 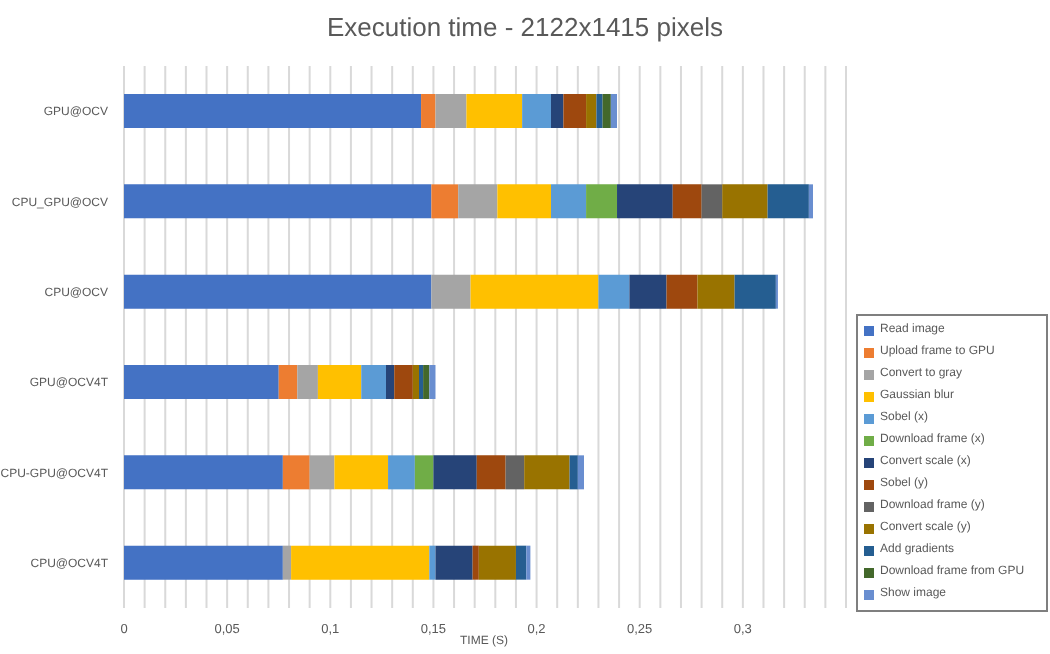 What do you see at coordinates (524, 27) in the screenshot?
I see `chart-title: Execution time - 2122x1415 pixels` at bounding box center [524, 27].